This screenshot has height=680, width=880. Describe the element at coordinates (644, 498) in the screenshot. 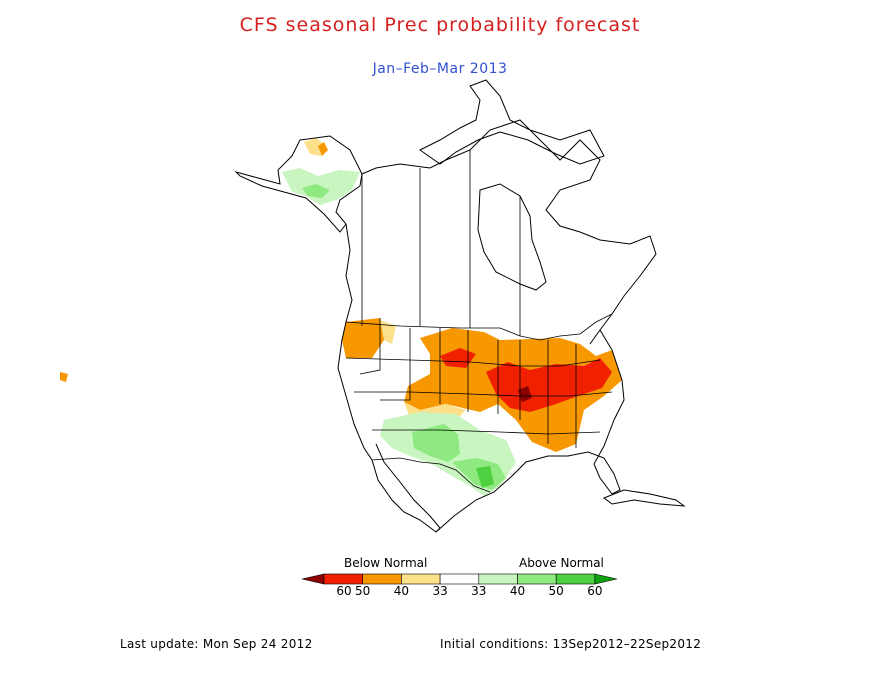

I see `cuba` at that location.